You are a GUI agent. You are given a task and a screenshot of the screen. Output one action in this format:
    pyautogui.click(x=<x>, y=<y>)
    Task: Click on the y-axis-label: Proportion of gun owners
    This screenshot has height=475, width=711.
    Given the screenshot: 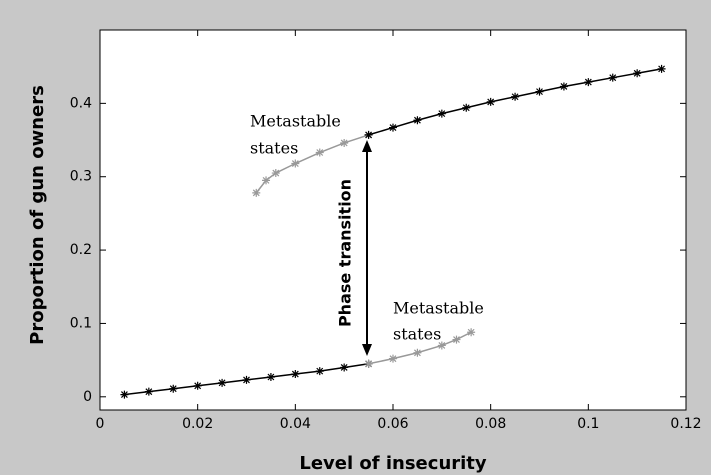 What is the action you would take?
    pyautogui.click(x=37, y=215)
    